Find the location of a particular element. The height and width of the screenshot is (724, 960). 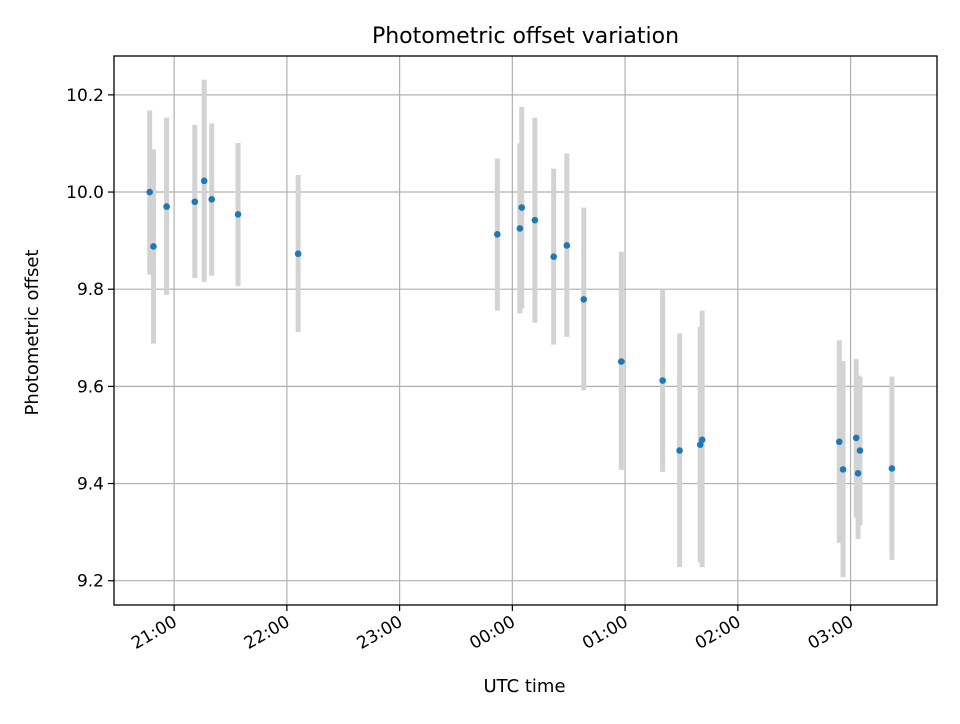

y-tick-label: 10.0 is located at coordinates (85, 193).